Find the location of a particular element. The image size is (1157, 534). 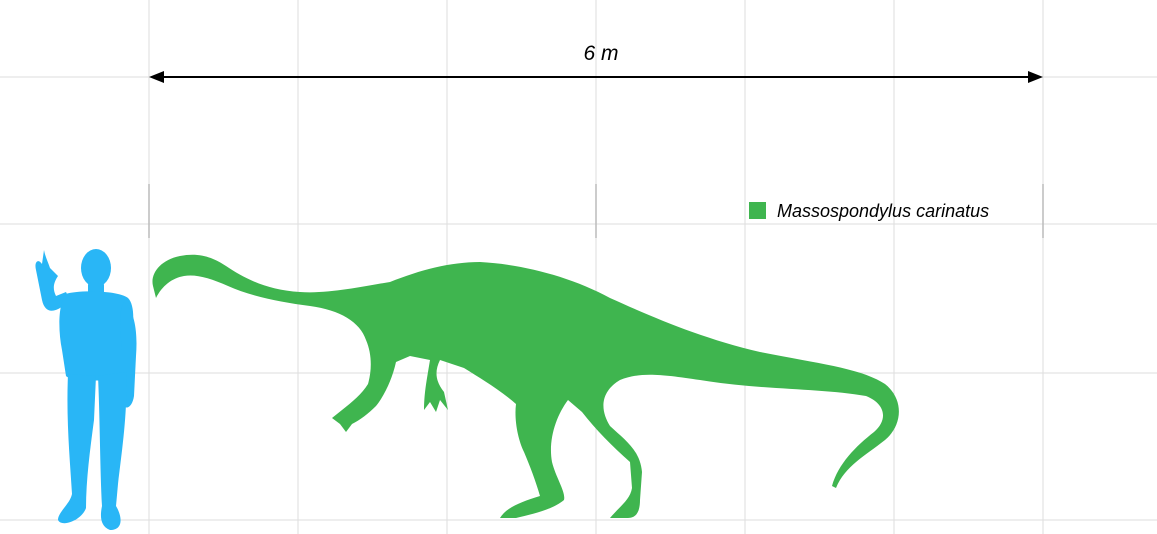

scale-bar: 6 m is located at coordinates (596, 62).